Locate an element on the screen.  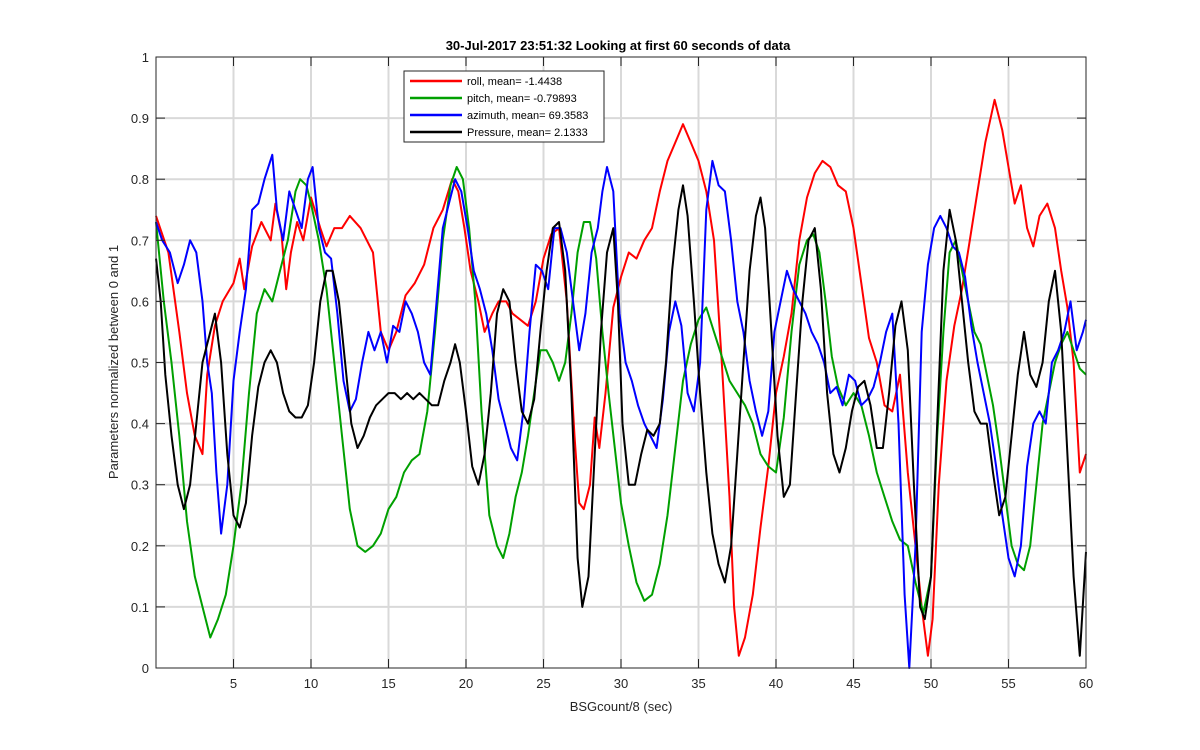
x-tick-label: 10 is located at coordinates (311, 683).